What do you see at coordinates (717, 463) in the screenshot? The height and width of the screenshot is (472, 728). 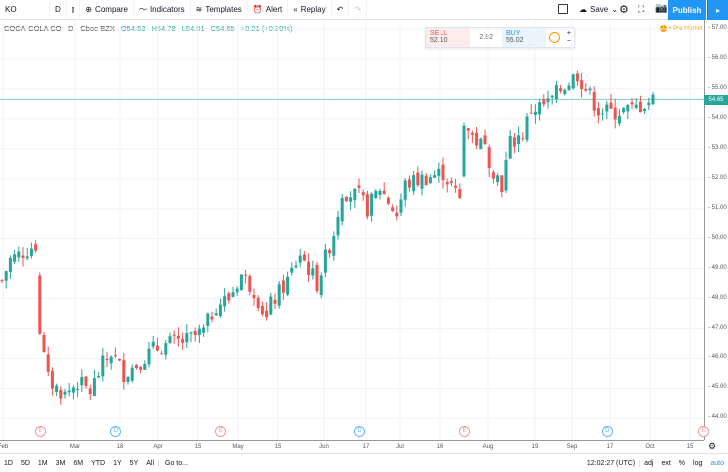 I see `scale-toggle-auto: auto` at bounding box center [717, 463].